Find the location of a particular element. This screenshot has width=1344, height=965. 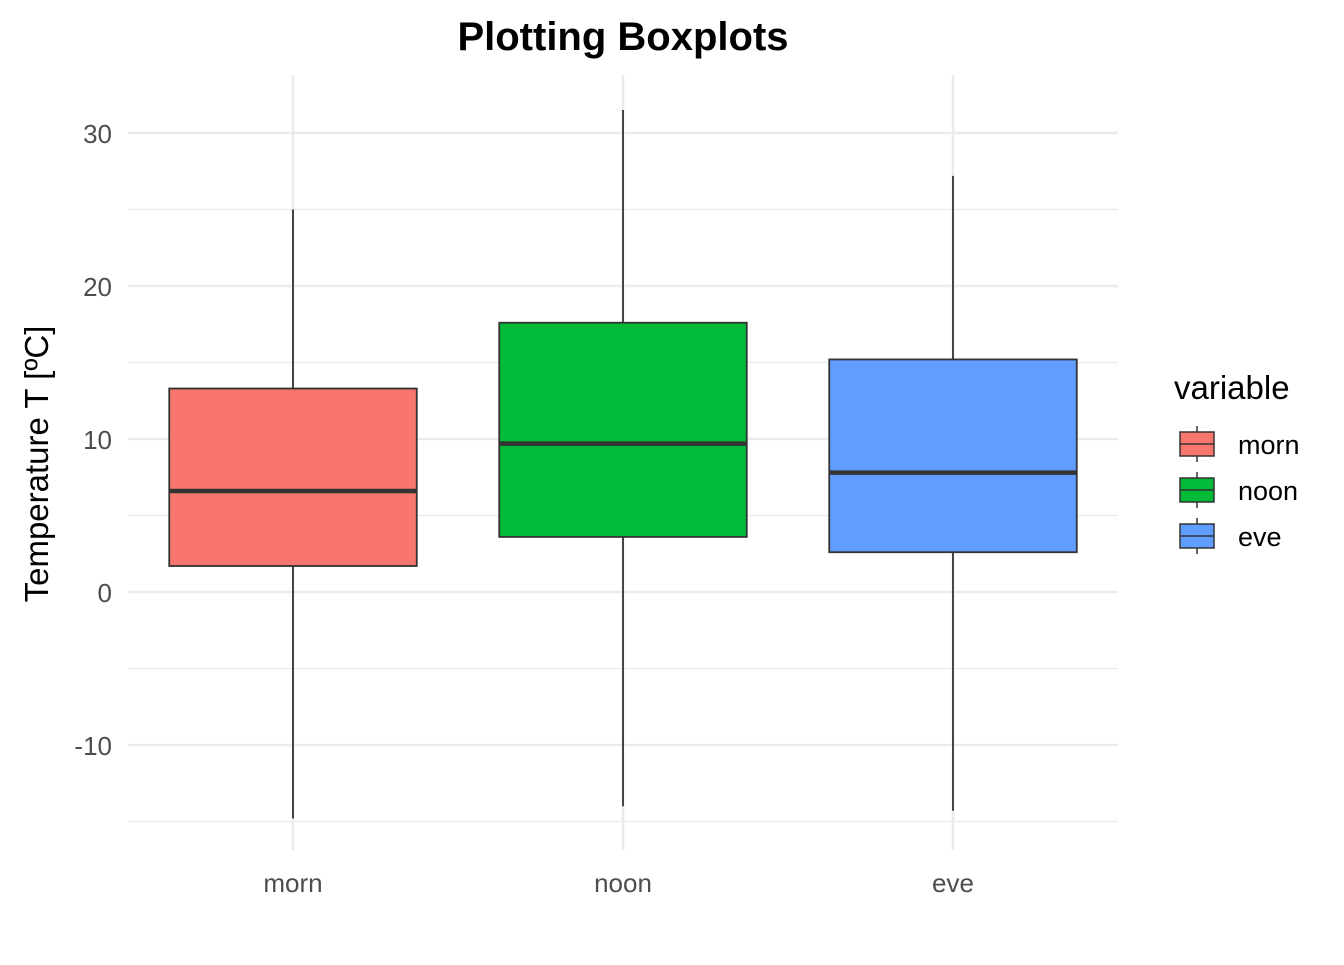

y-tick-label: -10 is located at coordinates (93, 746).